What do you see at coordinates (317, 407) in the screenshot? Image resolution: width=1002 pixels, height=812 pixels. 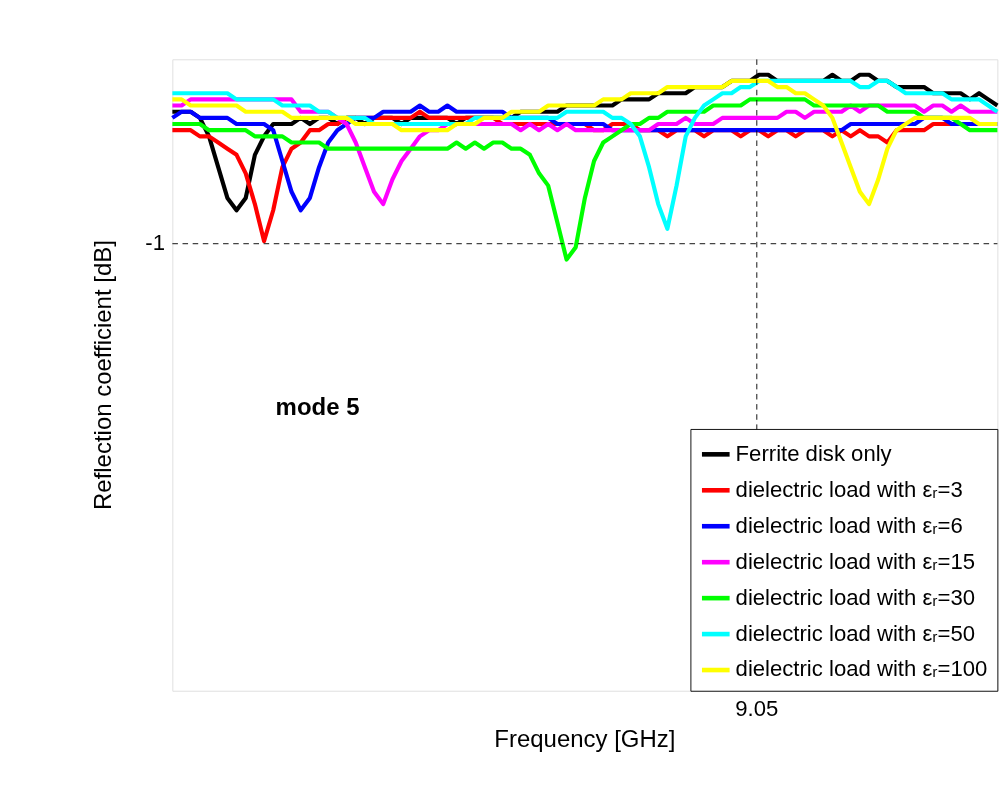 I see `annotation: mode 5` at bounding box center [317, 407].